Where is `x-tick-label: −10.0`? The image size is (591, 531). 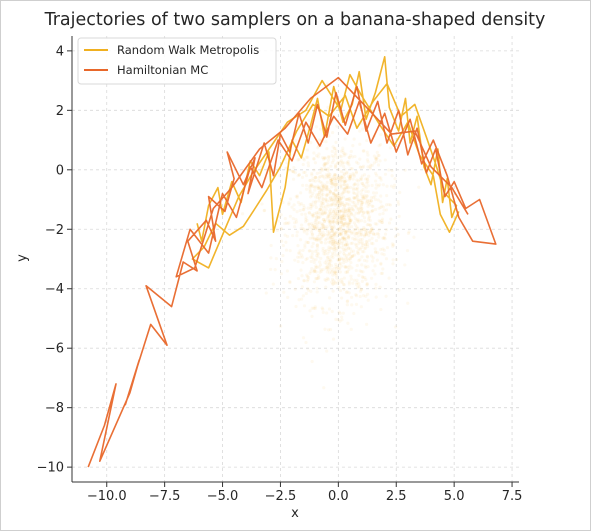
x-tick-label: −10.0 is located at coordinates (107, 496).